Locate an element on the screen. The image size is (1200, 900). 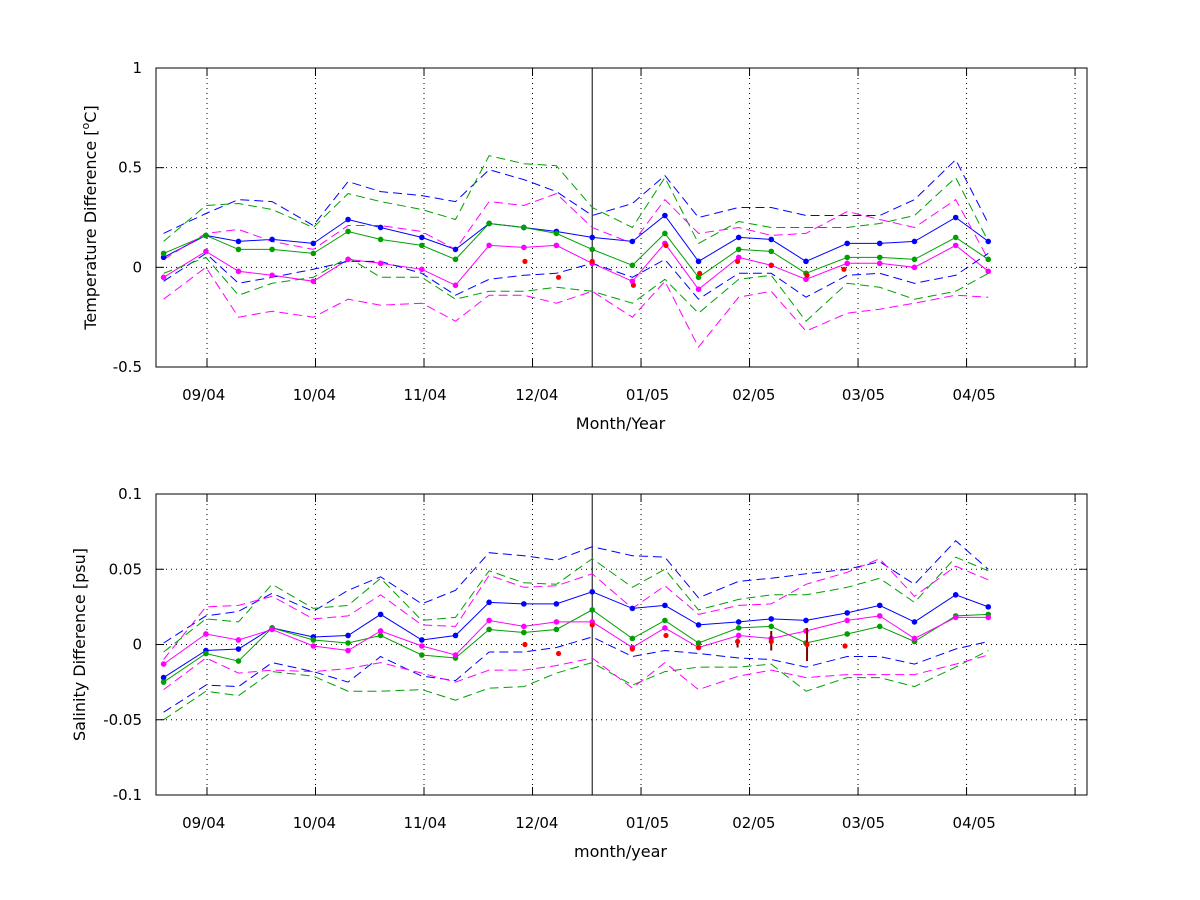
x-tick-label: 04/05 is located at coordinates (974, 395).